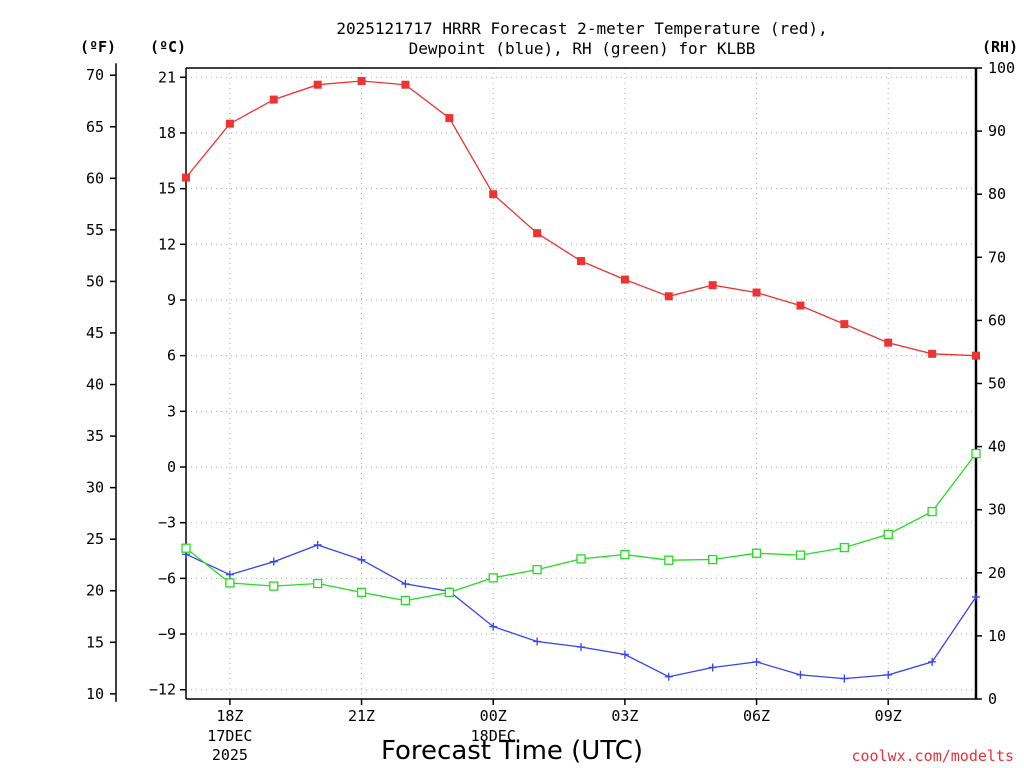  Describe the element at coordinates (229, 736) in the screenshot. I see `x-tick-sublabel: 17DEC` at that location.